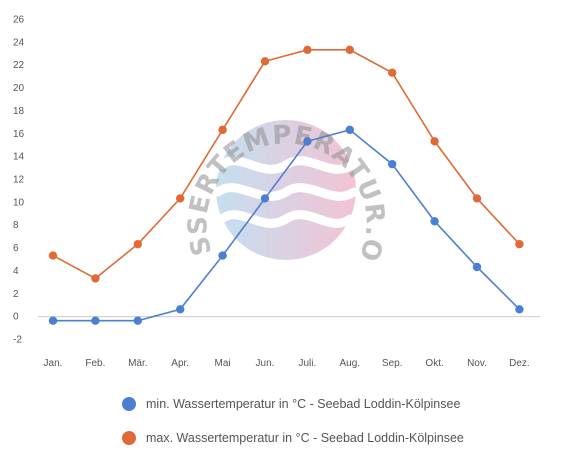  What do you see at coordinates (19, 65) in the screenshot?
I see `y-tick-label: 22` at bounding box center [19, 65].